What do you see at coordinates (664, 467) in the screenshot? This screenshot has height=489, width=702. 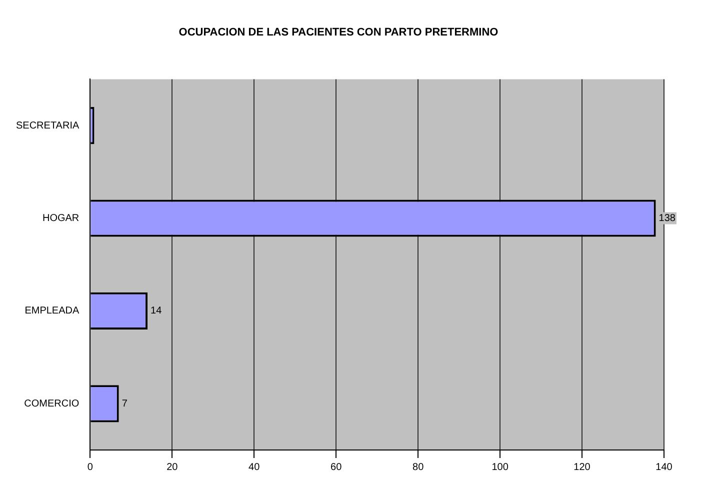 I see `x-tick-label: 140` at bounding box center [664, 467].